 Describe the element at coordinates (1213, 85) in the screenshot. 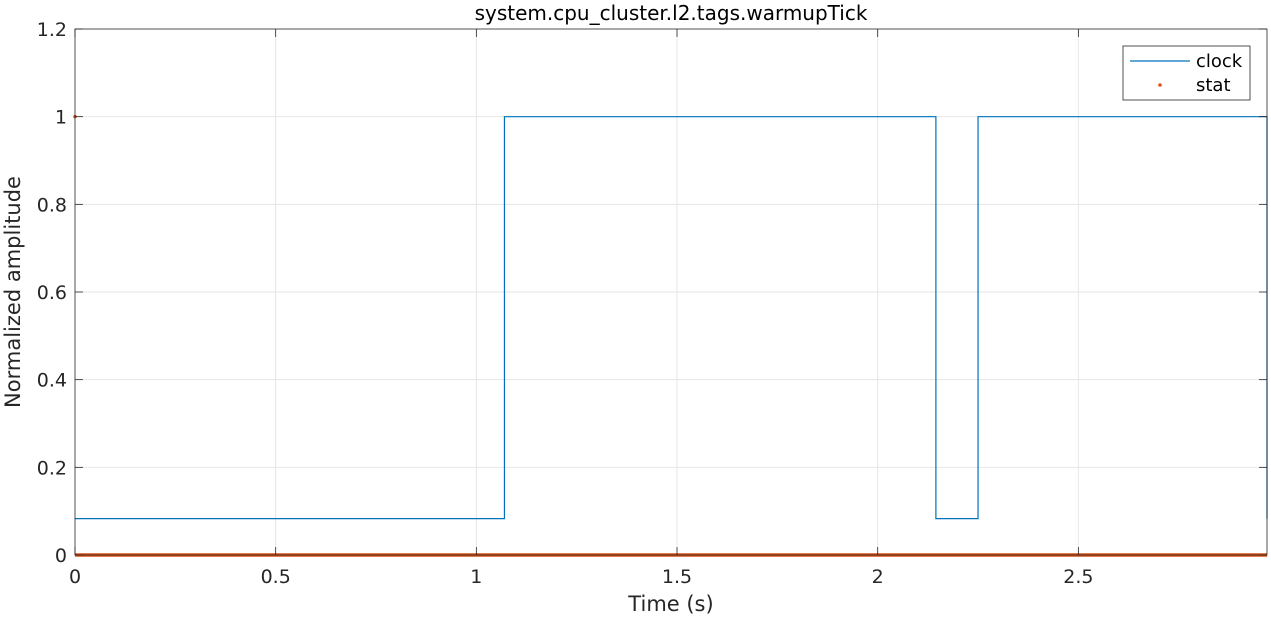

I see `legend-stat-label: stat` at that location.